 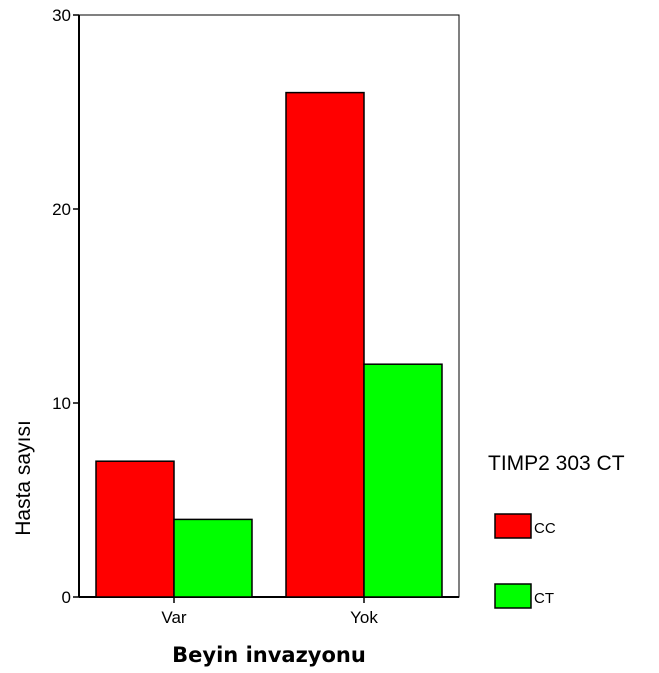 What do you see at coordinates (61, 209) in the screenshot?
I see `y-tick-label: 20` at bounding box center [61, 209].